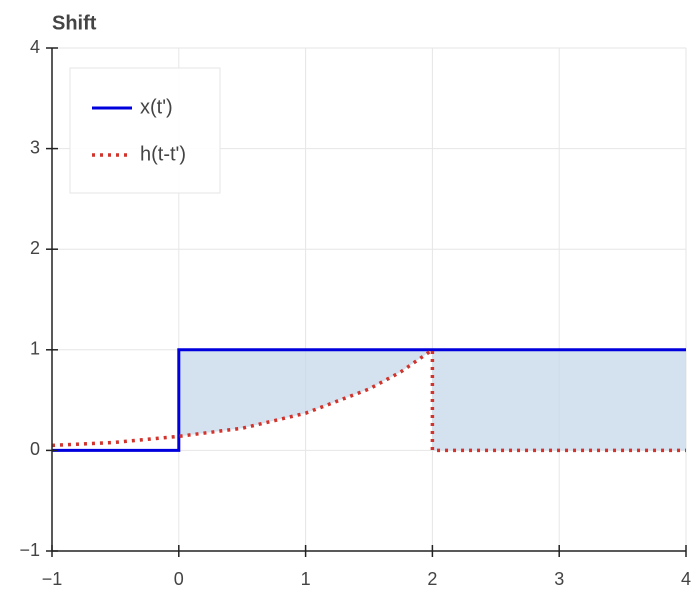  Describe the element at coordinates (74, 23) in the screenshot. I see `chart-title: Shift` at that location.